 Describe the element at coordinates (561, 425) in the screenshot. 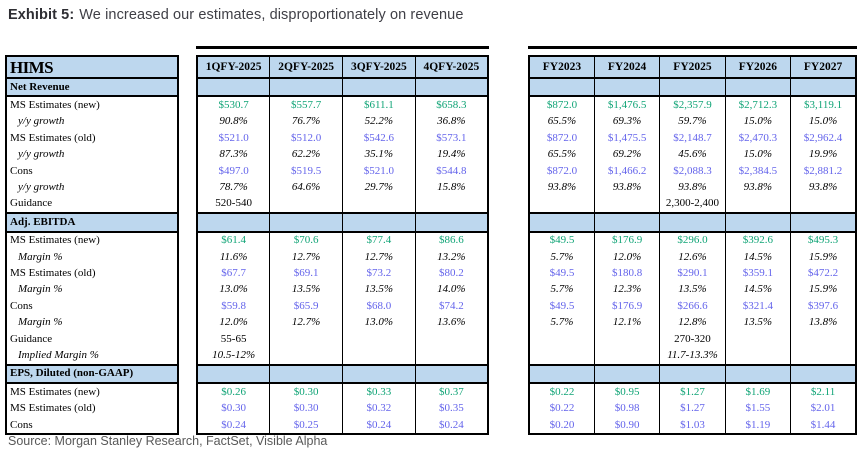

I see `value-cell: $0.20` at that location.